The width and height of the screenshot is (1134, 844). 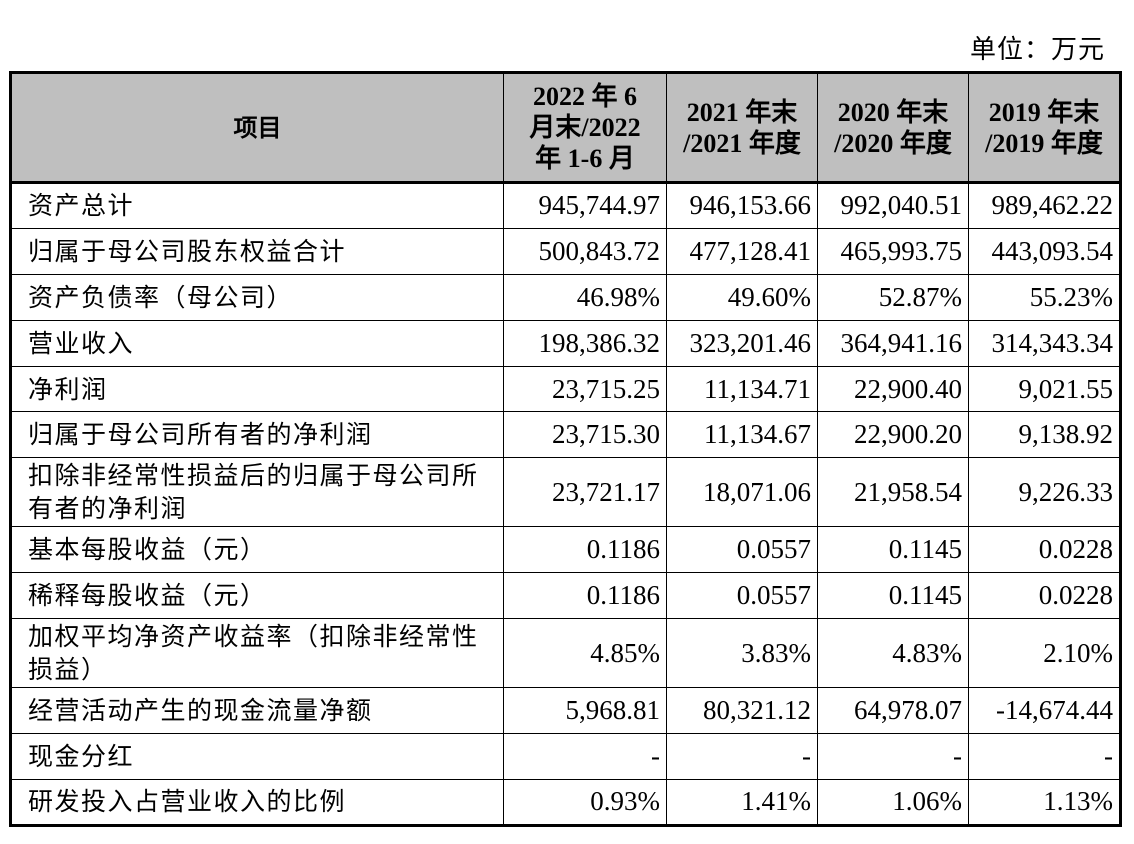 I want to click on cell-value: 80,321.12, so click(x=742, y=711).